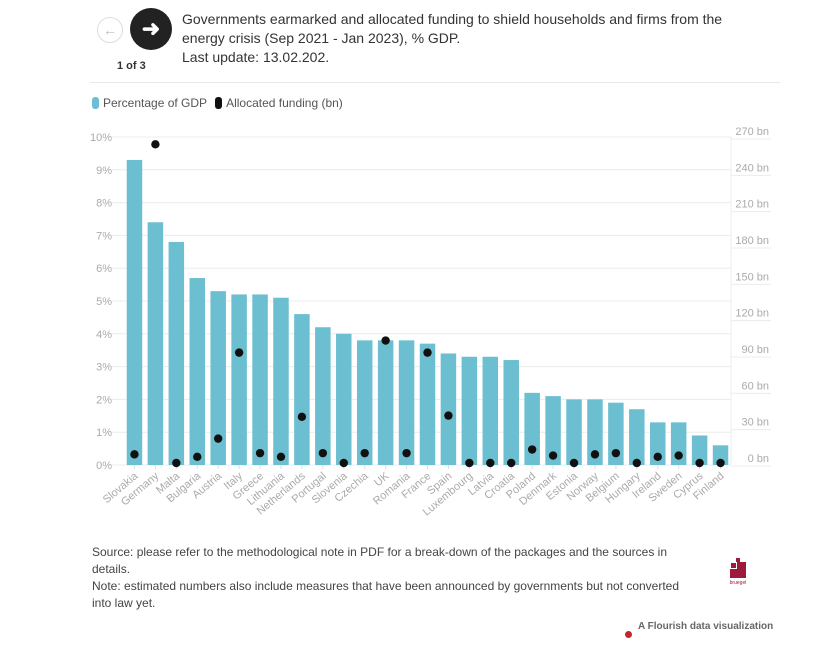 The height and width of the screenshot is (651, 840). I want to click on arrow-left-icon: ←, so click(110, 30).